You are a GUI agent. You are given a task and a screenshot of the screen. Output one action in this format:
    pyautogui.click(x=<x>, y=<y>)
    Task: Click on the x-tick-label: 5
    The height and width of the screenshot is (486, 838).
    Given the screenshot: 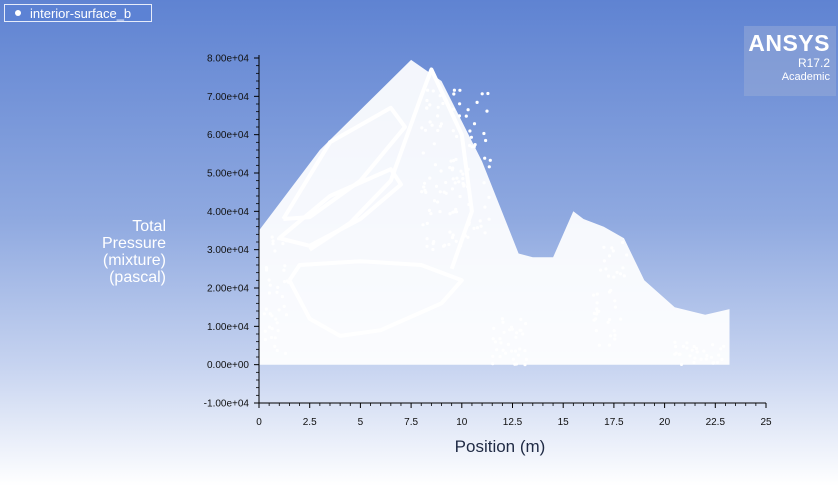 What is the action you would take?
    pyautogui.click(x=361, y=422)
    